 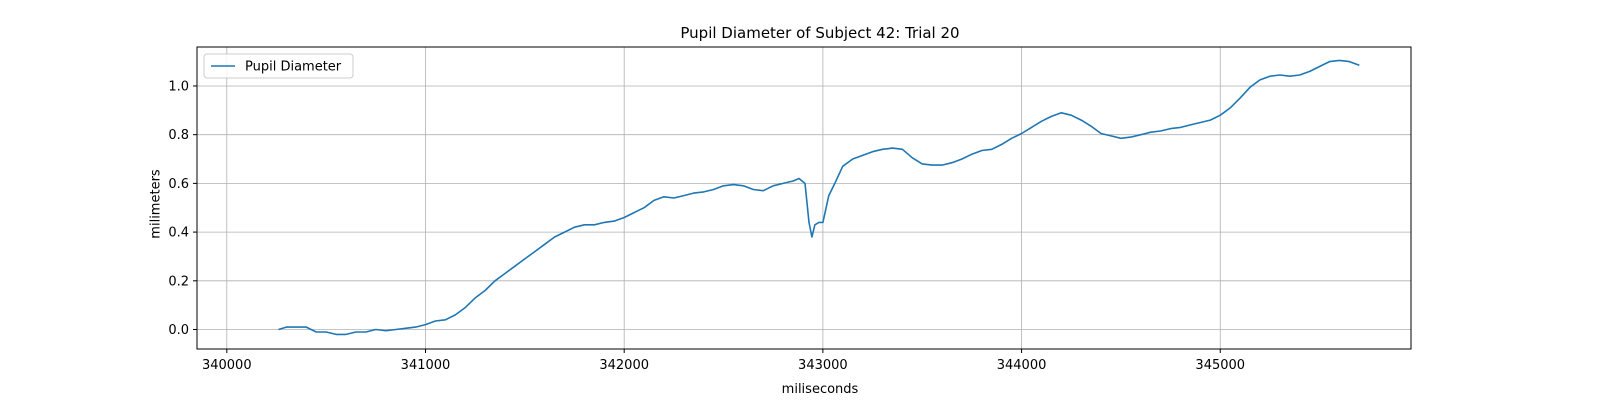 I want to click on legend-box, so click(x=278, y=66).